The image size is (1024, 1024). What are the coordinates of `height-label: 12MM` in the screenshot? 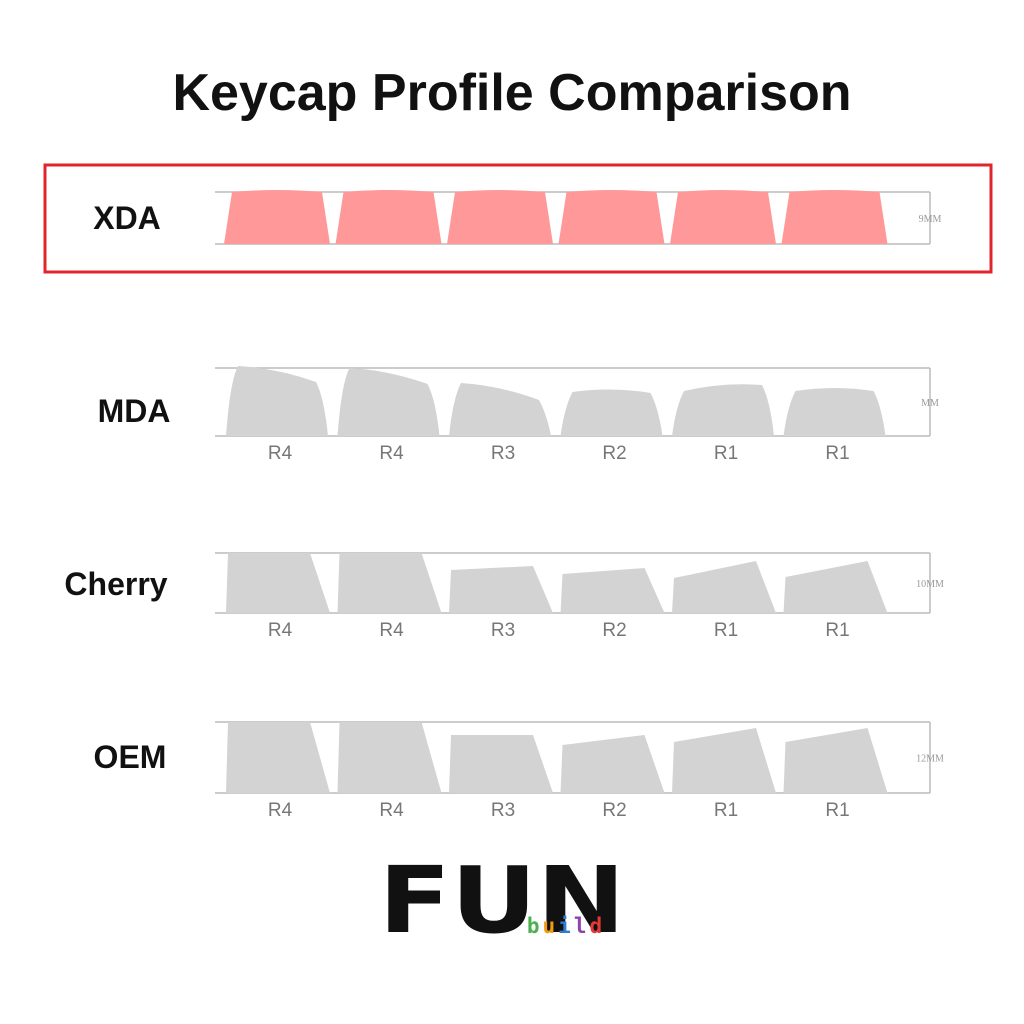 It's located at (930, 759).